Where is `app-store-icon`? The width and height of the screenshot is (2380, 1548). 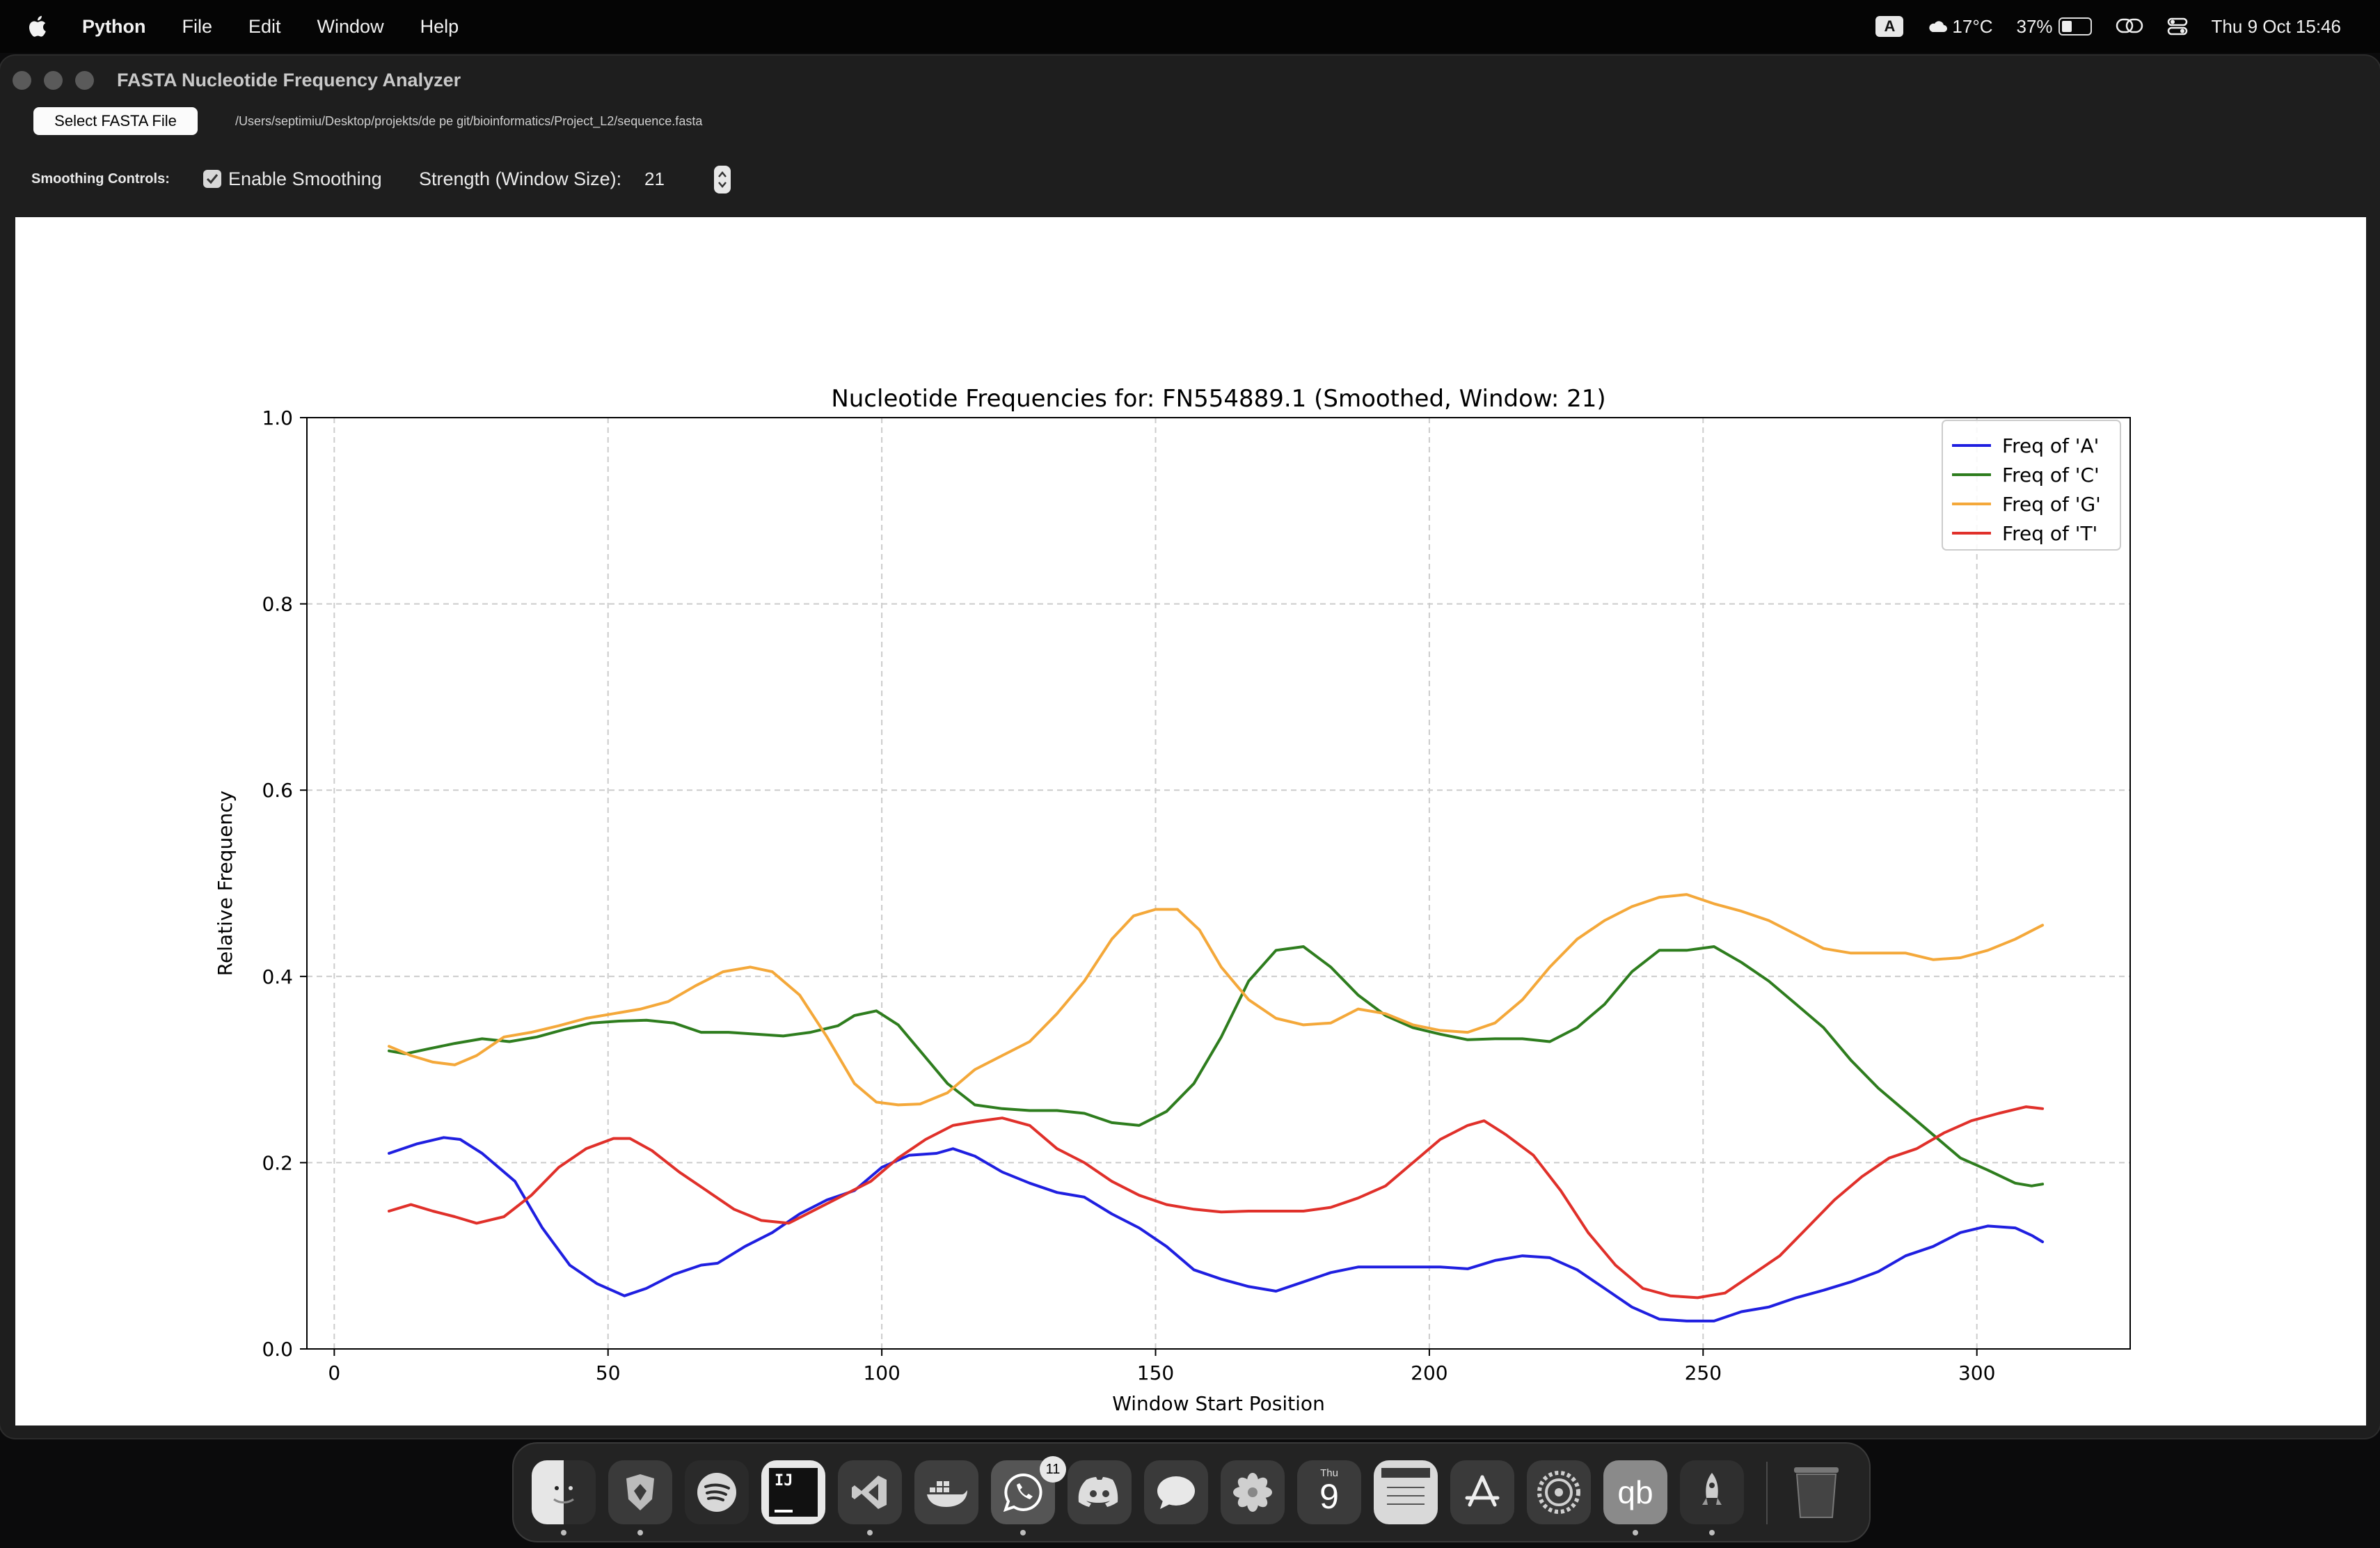 app-store-icon is located at coordinates (1482, 1492).